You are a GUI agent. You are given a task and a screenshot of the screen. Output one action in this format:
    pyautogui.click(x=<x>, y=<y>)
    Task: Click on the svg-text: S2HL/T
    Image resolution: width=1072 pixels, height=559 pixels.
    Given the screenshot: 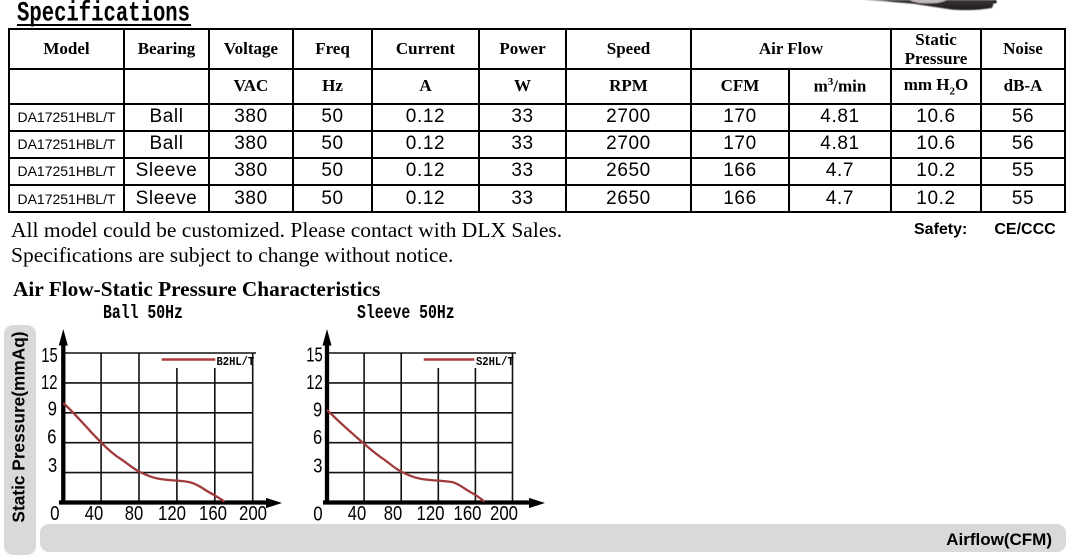 What is the action you would take?
    pyautogui.click(x=495, y=362)
    